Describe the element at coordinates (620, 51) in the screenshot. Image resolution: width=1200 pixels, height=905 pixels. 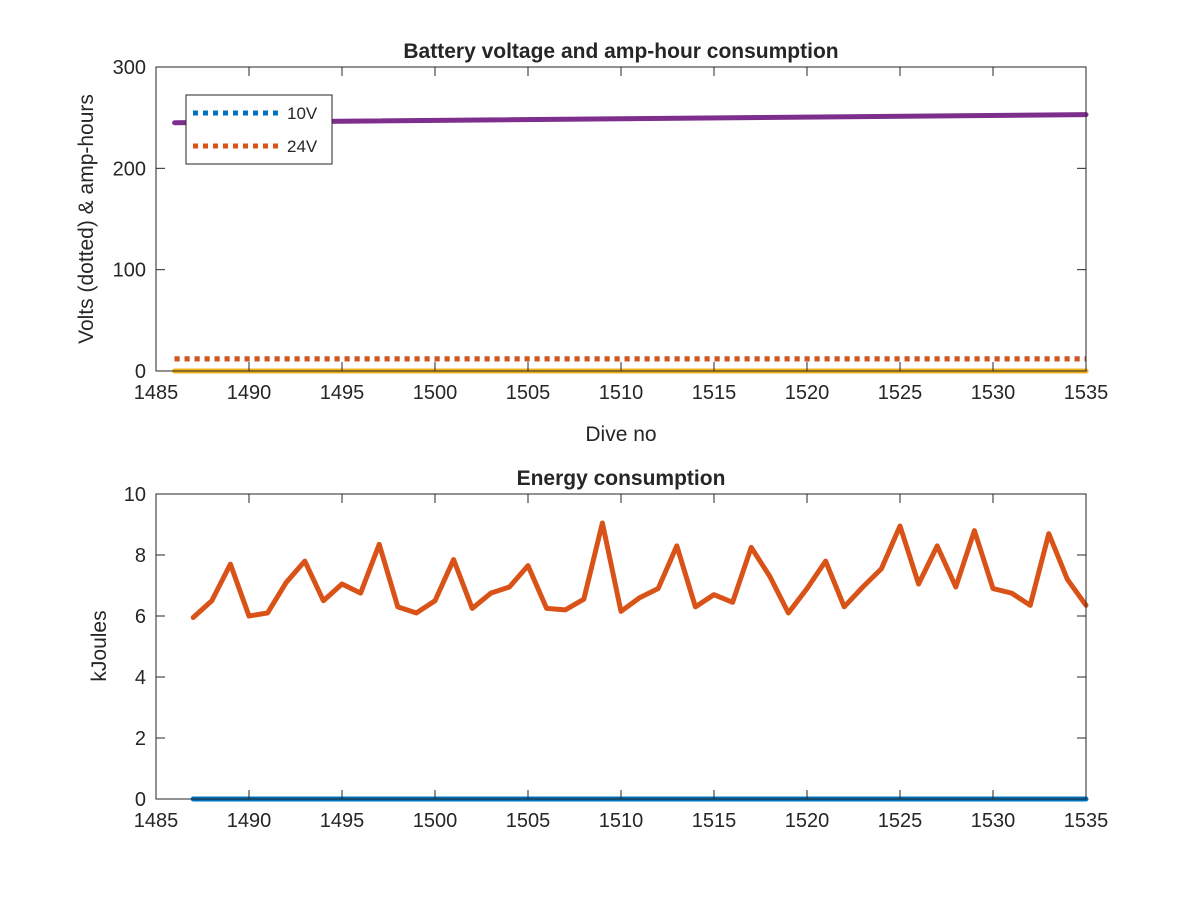
I see `voltage-chart-title: Battery voltage and amp-hour consumption` at that location.